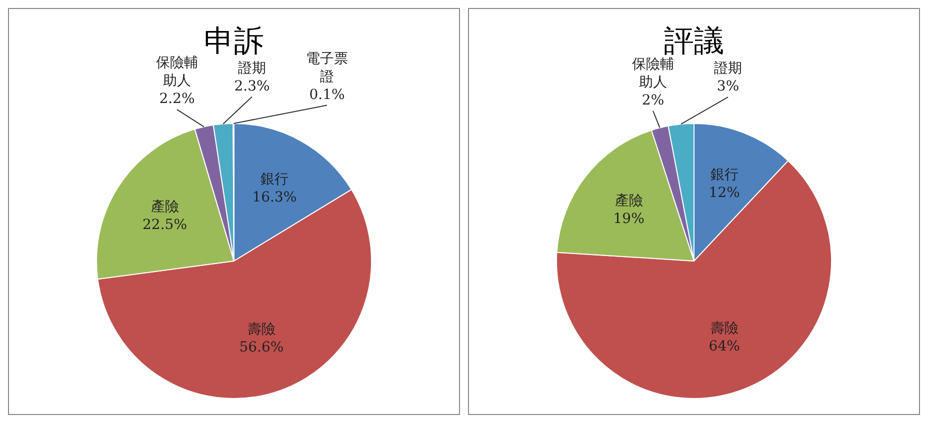  I want to click on data-label: 2.3%, so click(252, 86).